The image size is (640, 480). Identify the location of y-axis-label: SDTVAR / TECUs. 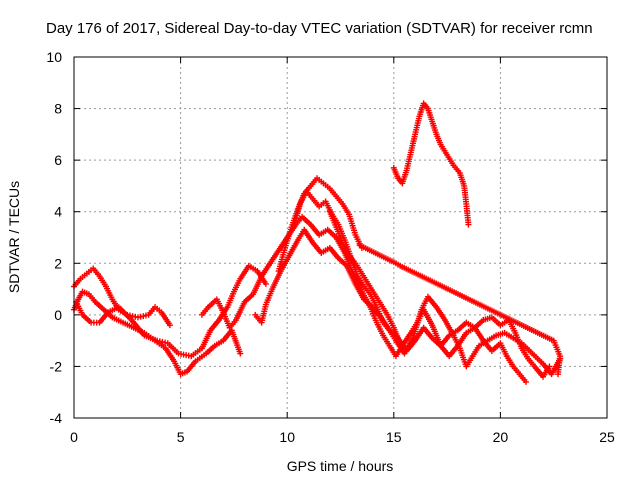
(14, 237).